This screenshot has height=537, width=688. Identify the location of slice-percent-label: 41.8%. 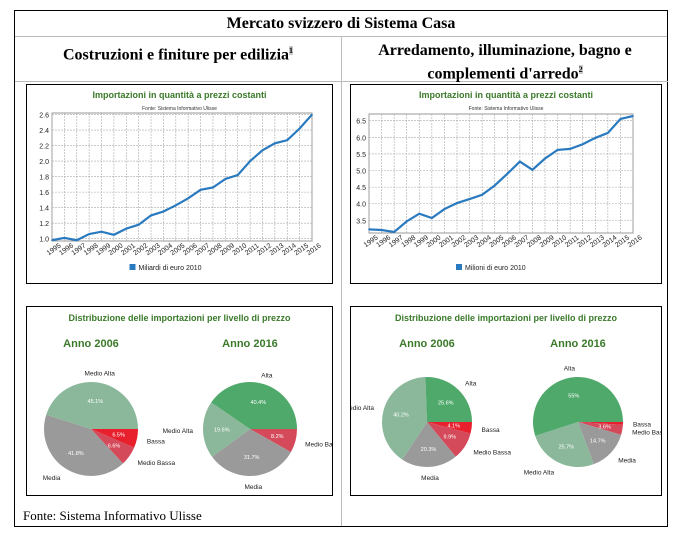
(76, 454).